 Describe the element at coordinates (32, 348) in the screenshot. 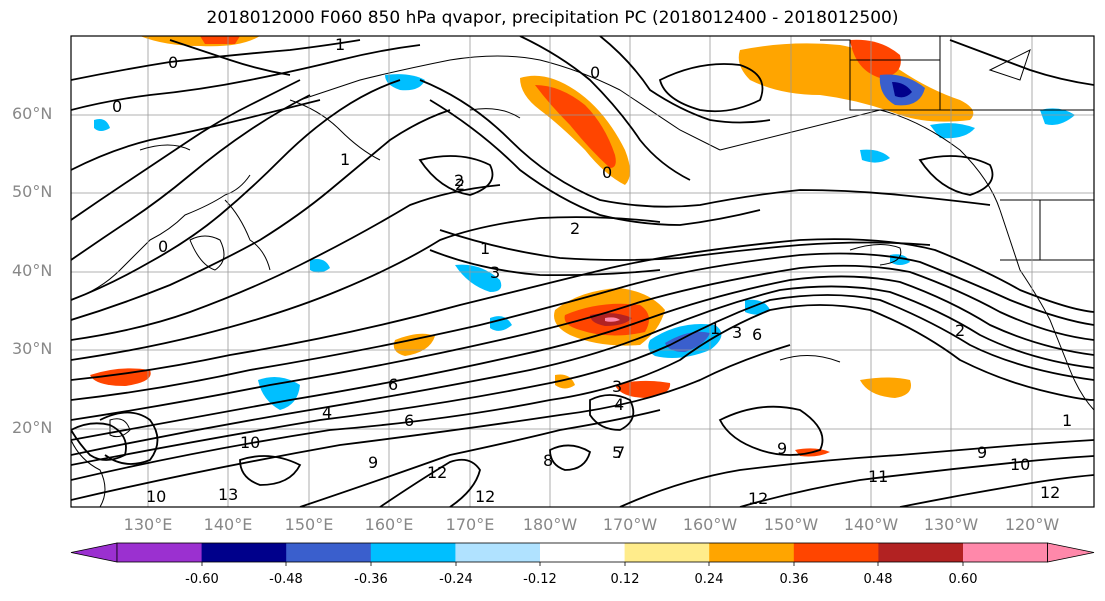

I see `lat-label-30n: 30°N` at that location.